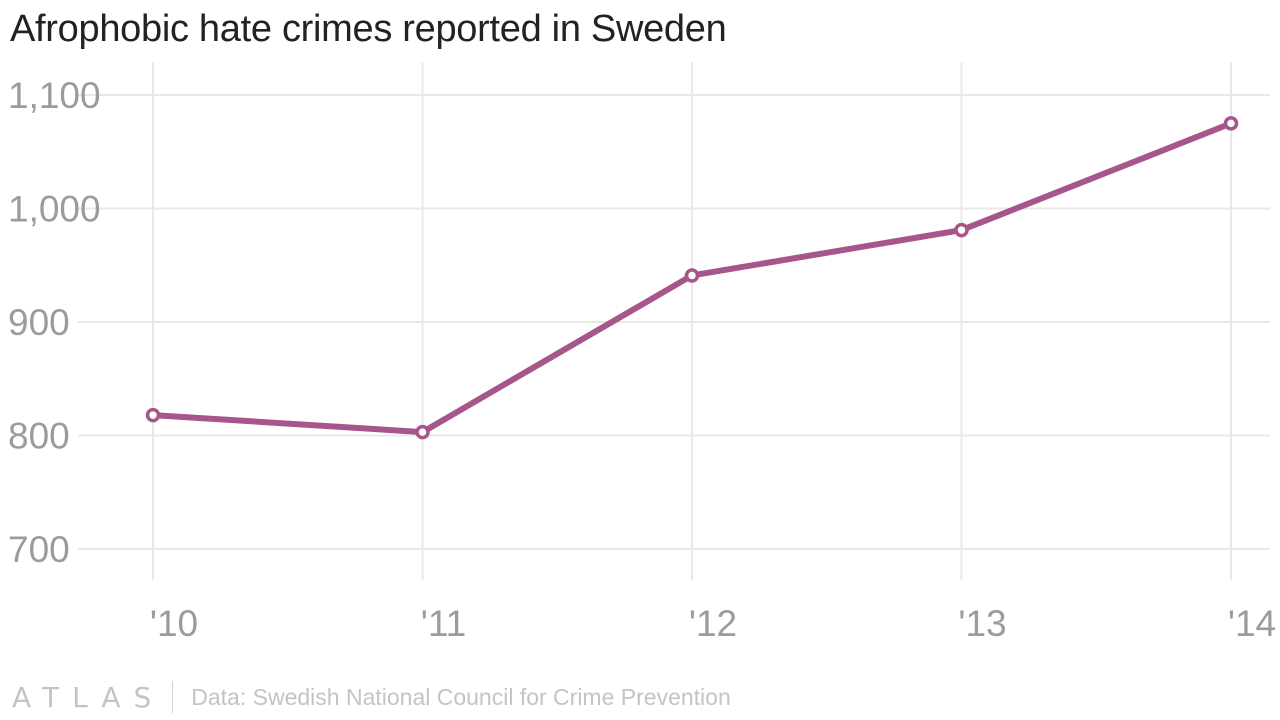  I want to click on x-tick-label: '11, so click(443, 623).